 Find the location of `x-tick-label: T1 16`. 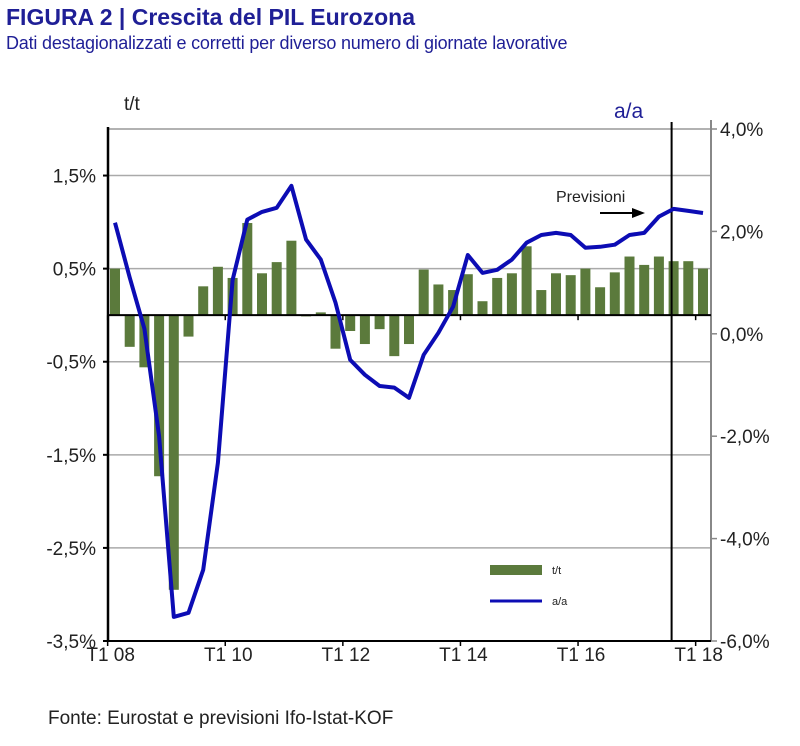

x-tick-label: T1 16 is located at coordinates (581, 655).